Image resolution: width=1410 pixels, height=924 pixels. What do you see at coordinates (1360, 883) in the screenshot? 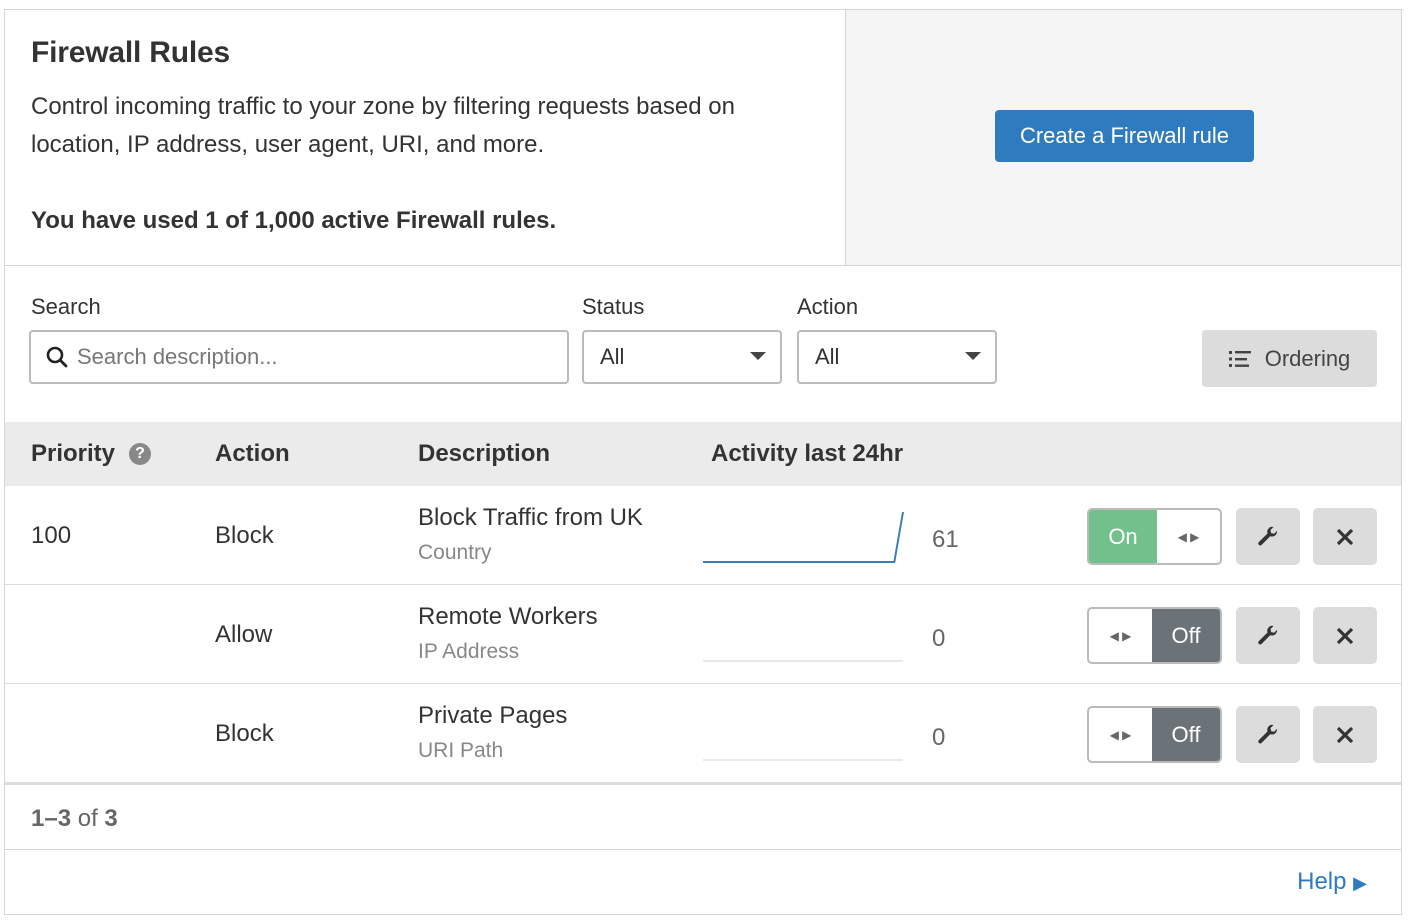
I see `caret-right-icon: ▶` at bounding box center [1360, 883].